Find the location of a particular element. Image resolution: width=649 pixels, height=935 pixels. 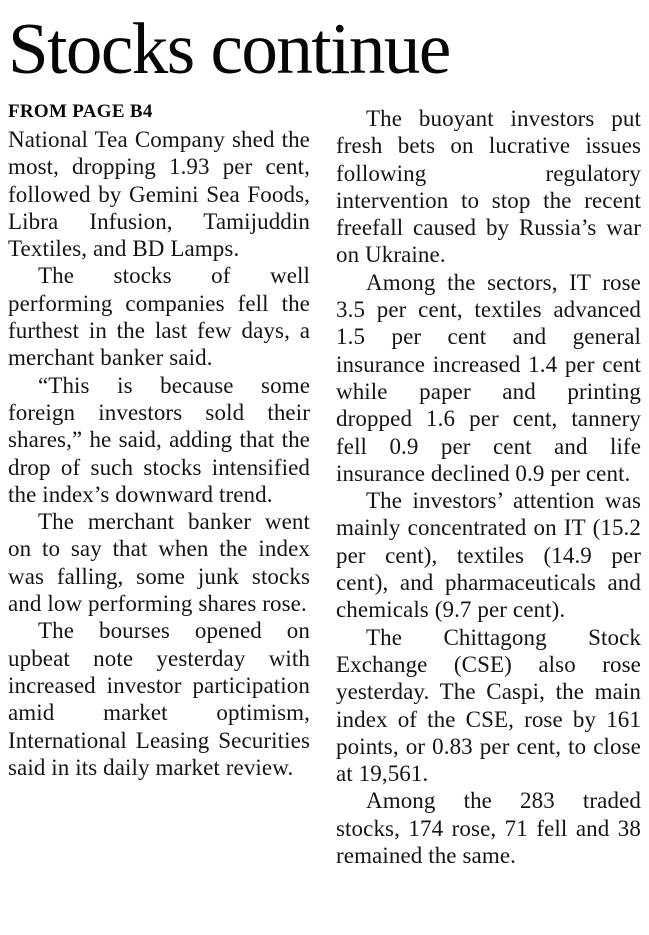

article-headline: Stocks continue is located at coordinates (229, 48).